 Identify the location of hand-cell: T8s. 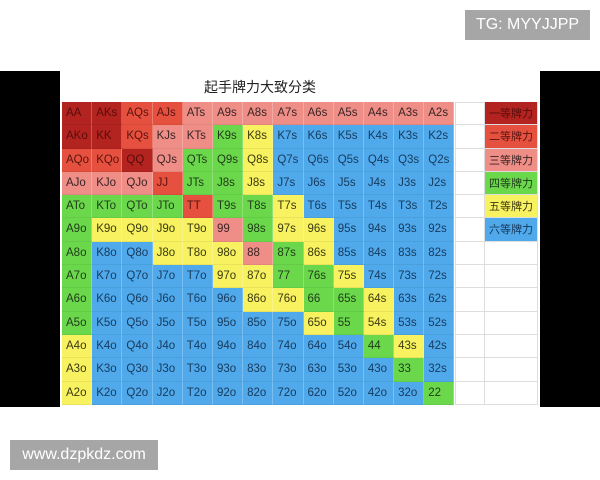
(258, 207).